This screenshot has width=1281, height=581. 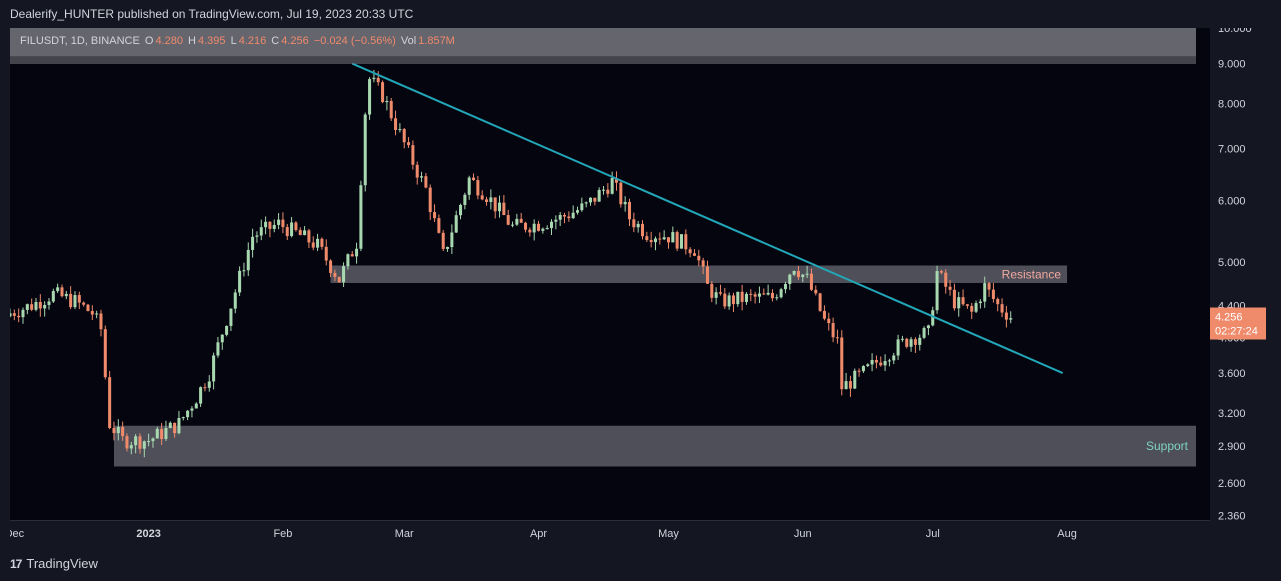 What do you see at coordinates (54, 563) in the screenshot?
I see `tradingview-logo: 17 TradingView` at bounding box center [54, 563].